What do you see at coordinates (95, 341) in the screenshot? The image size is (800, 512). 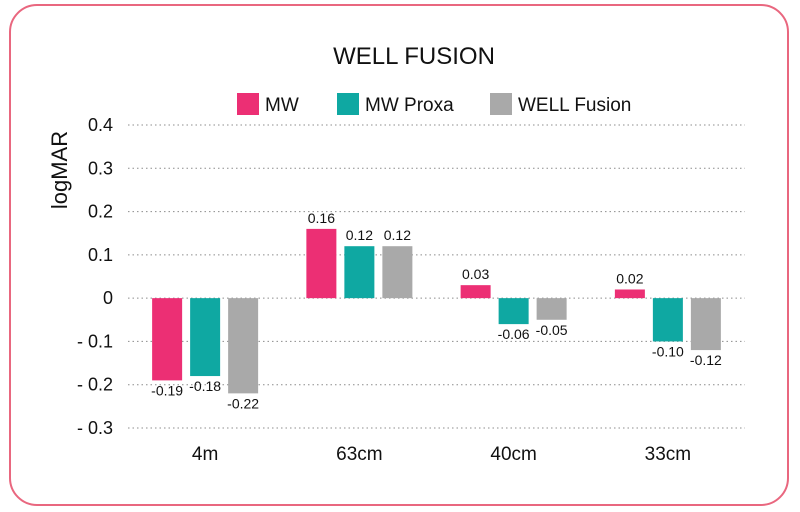 I see `y-tick-label: - 0.1` at bounding box center [95, 341].